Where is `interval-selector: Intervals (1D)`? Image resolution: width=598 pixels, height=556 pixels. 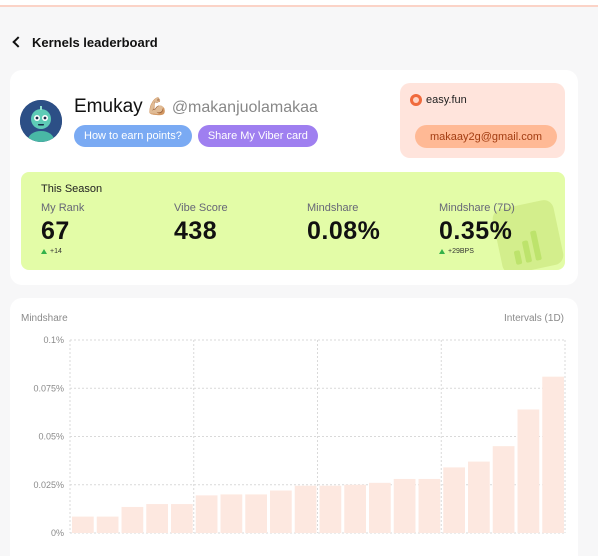
interval-selector: Intervals (1D) is located at coordinates (533, 318).